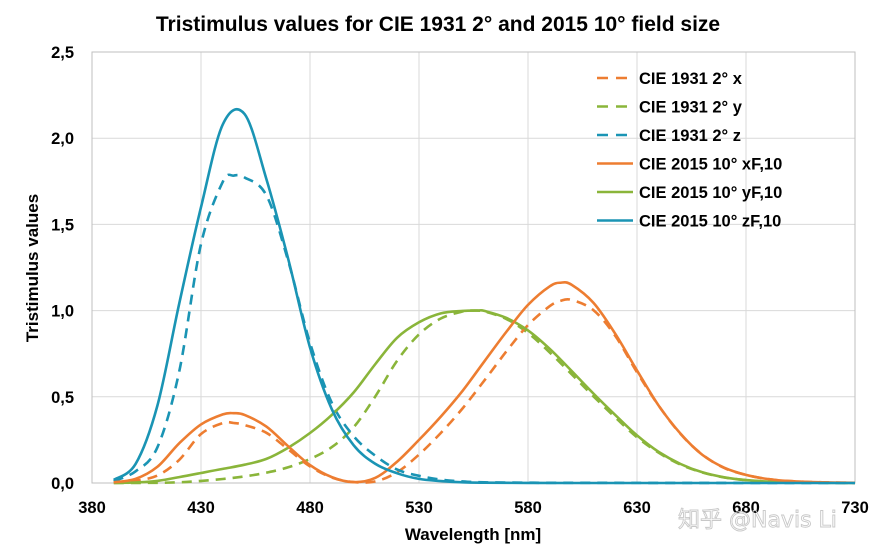  I want to click on y-tick-label: 0,5, so click(62, 398).